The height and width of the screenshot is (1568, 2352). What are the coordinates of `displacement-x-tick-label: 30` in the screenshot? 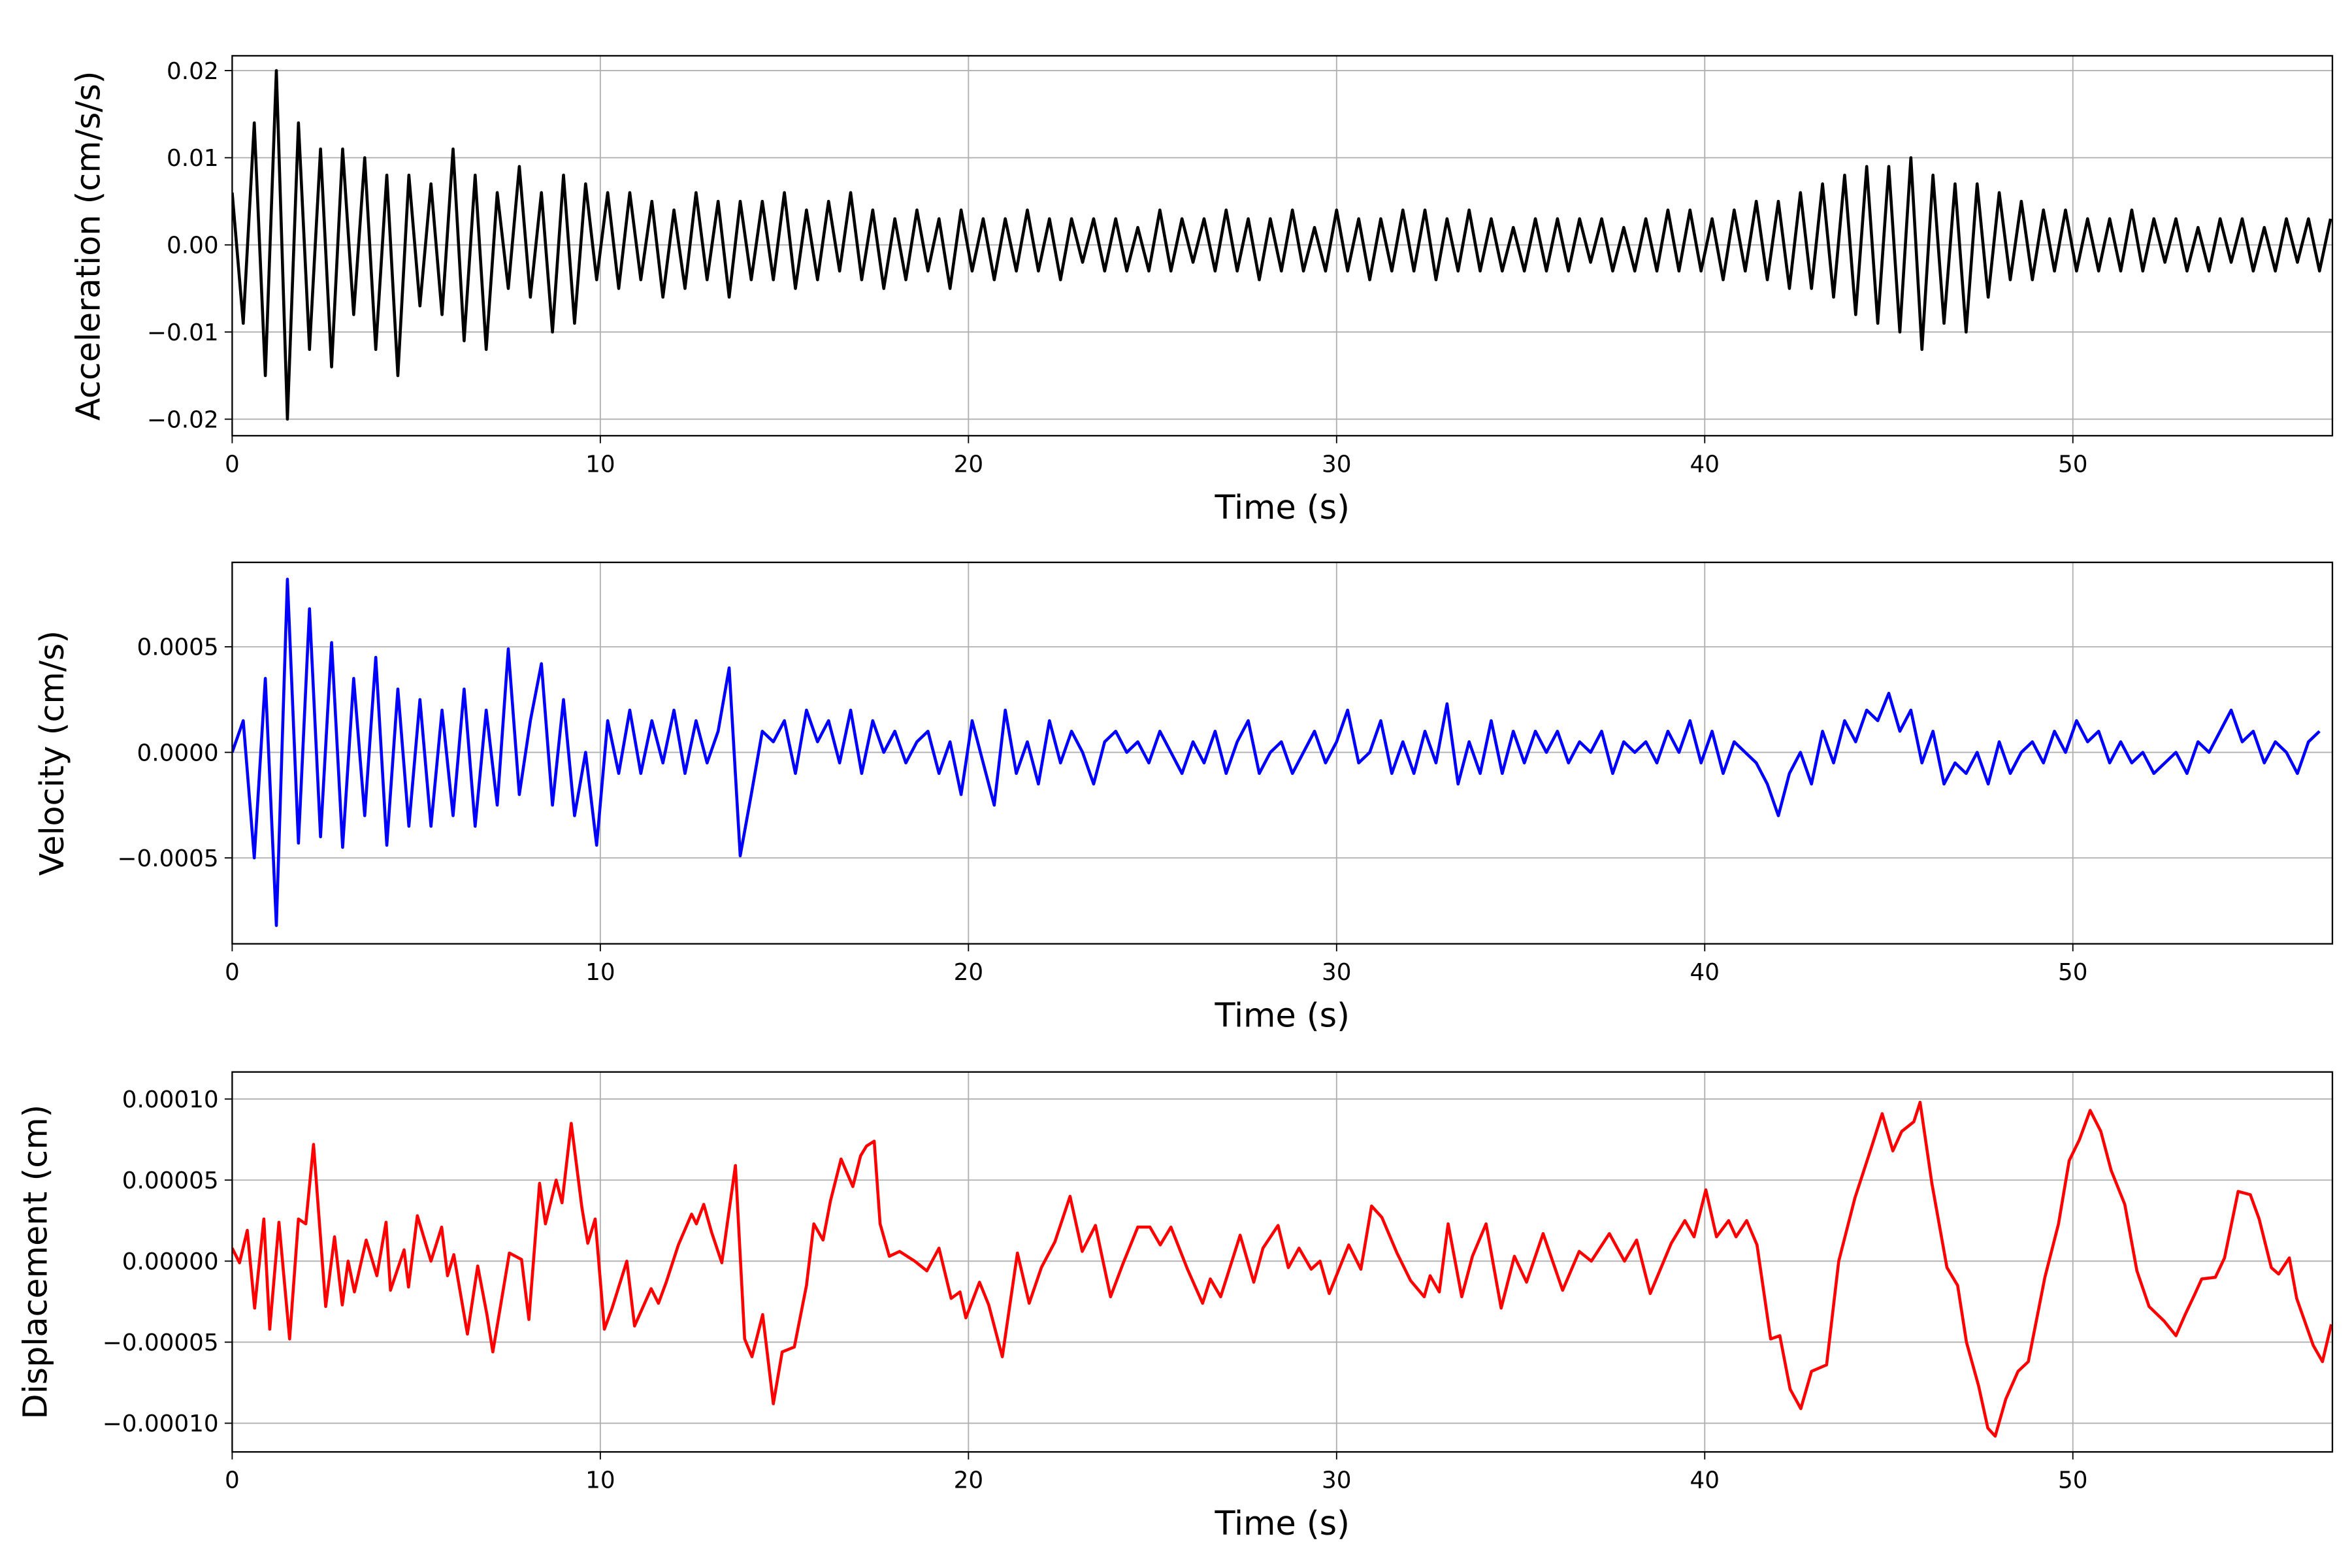 It's located at (1337, 1480).